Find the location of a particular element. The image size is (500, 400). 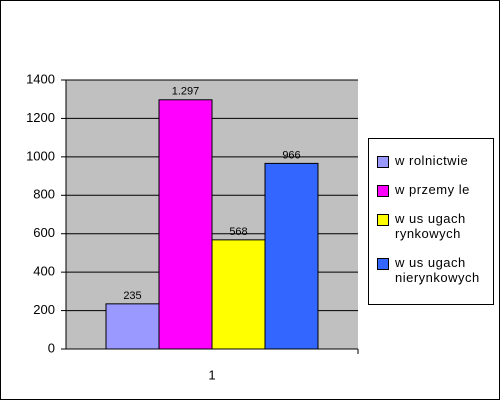

legend-item: w rolnictwie is located at coordinates (433, 160).